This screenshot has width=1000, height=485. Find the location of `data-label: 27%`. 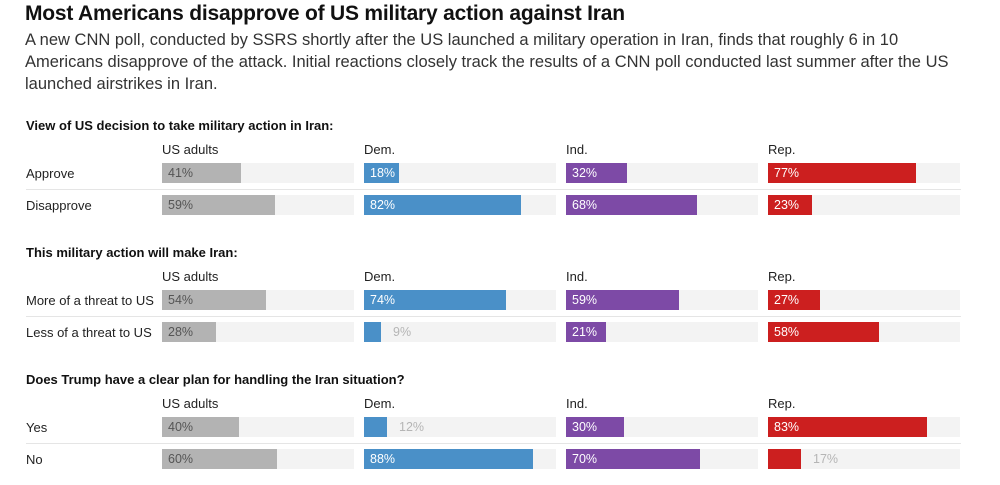

data-label: 27% is located at coordinates (787, 300).